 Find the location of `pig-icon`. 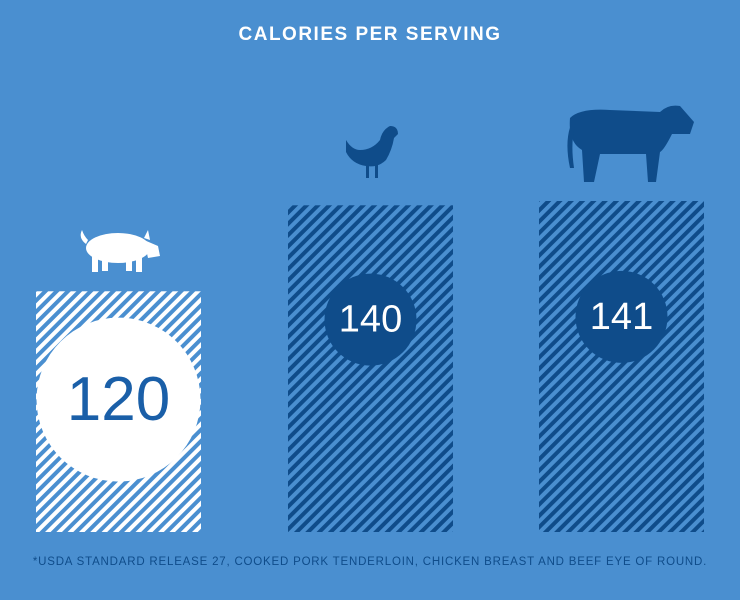

pig-icon is located at coordinates (120, 251).